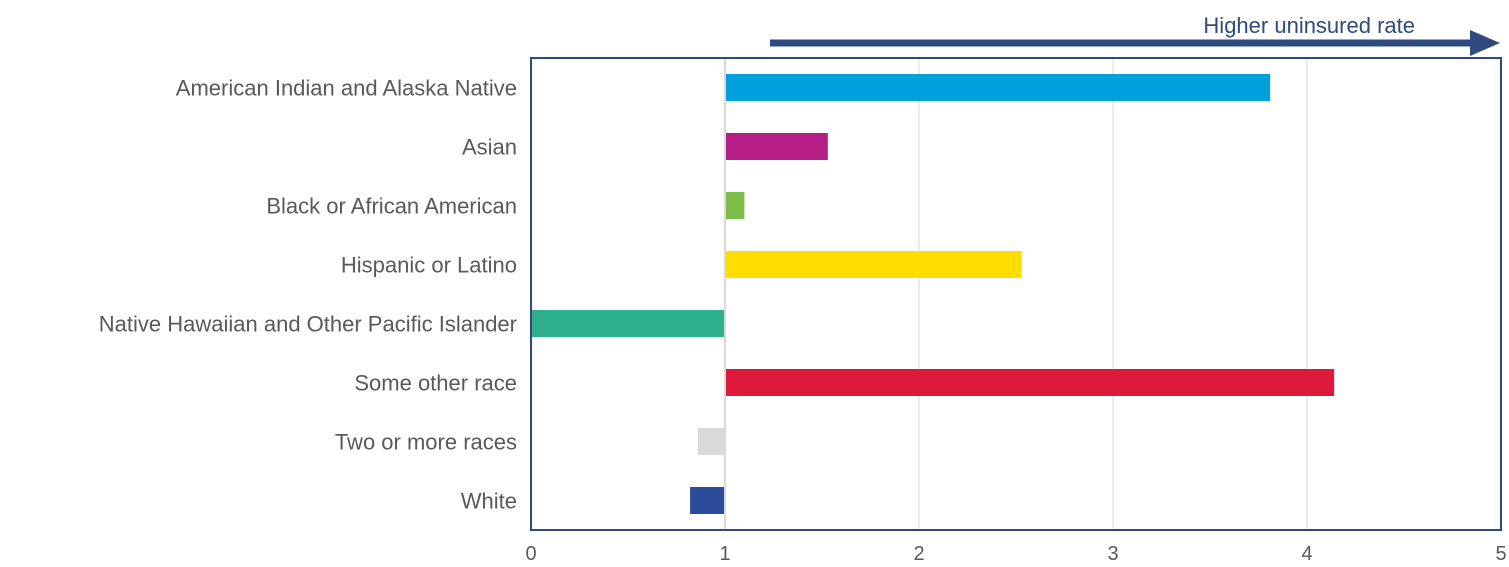 The image size is (1509, 567). What do you see at coordinates (1500, 554) in the screenshot?
I see `x-tick-label: 5` at bounding box center [1500, 554].